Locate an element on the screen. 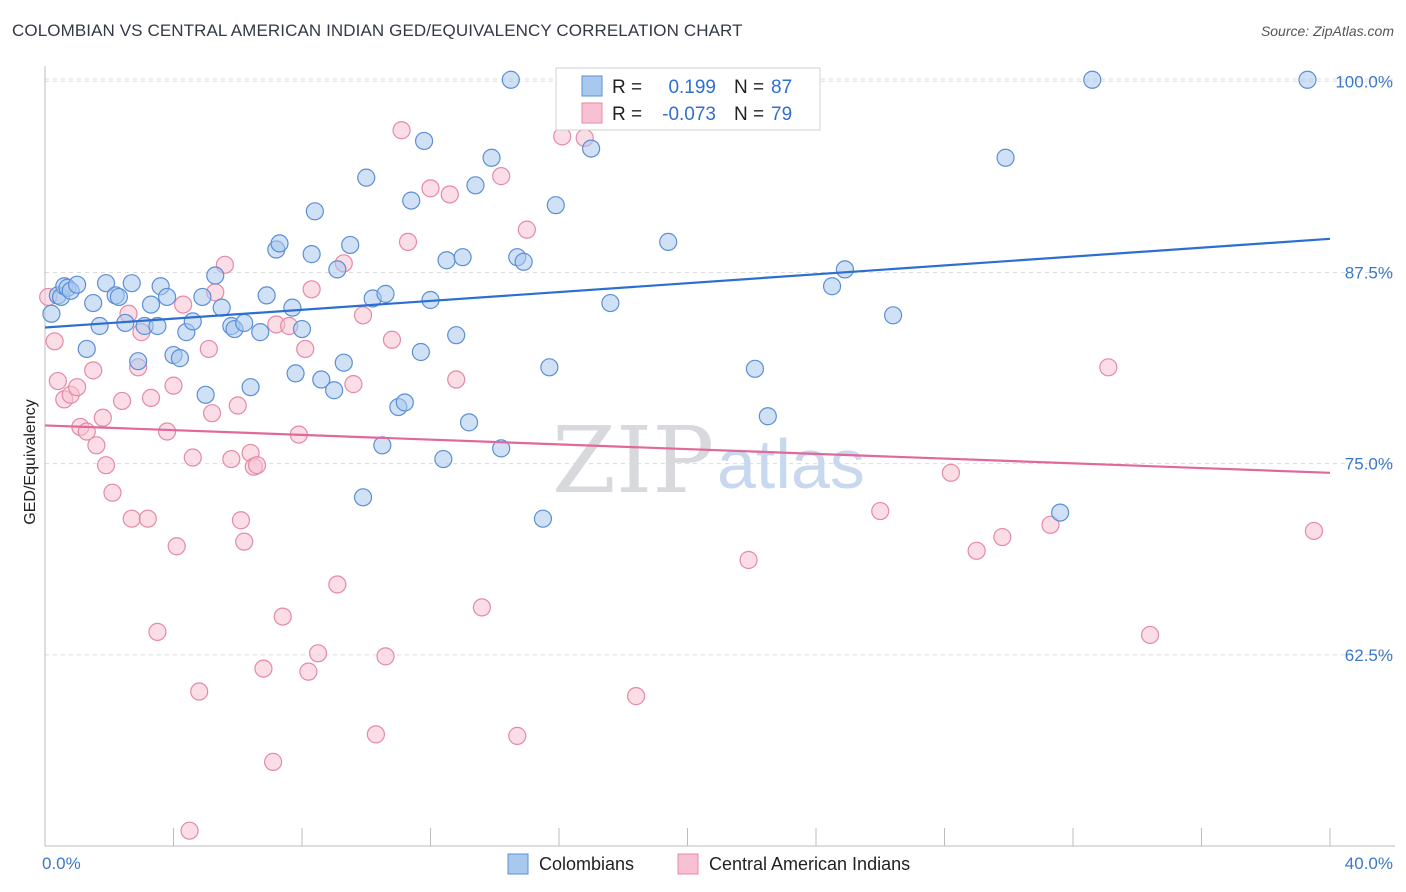 The image size is (1406, 892). y-tick-label: 75.0% is located at coordinates (1369, 464).